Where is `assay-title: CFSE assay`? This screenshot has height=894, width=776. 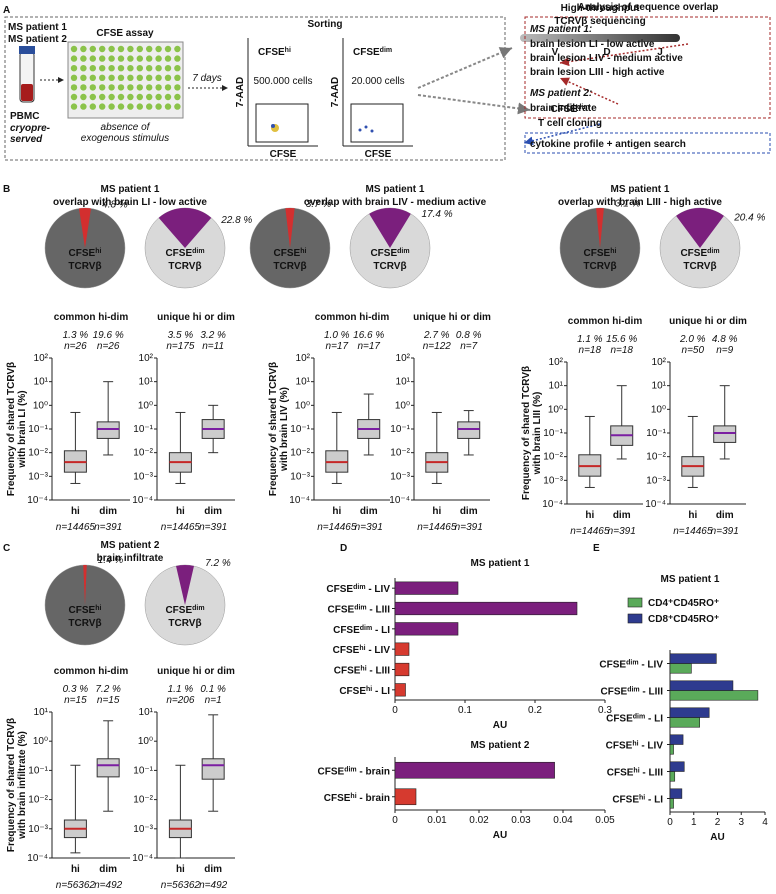
assay-title: CFSE assay is located at coordinates (125, 33).